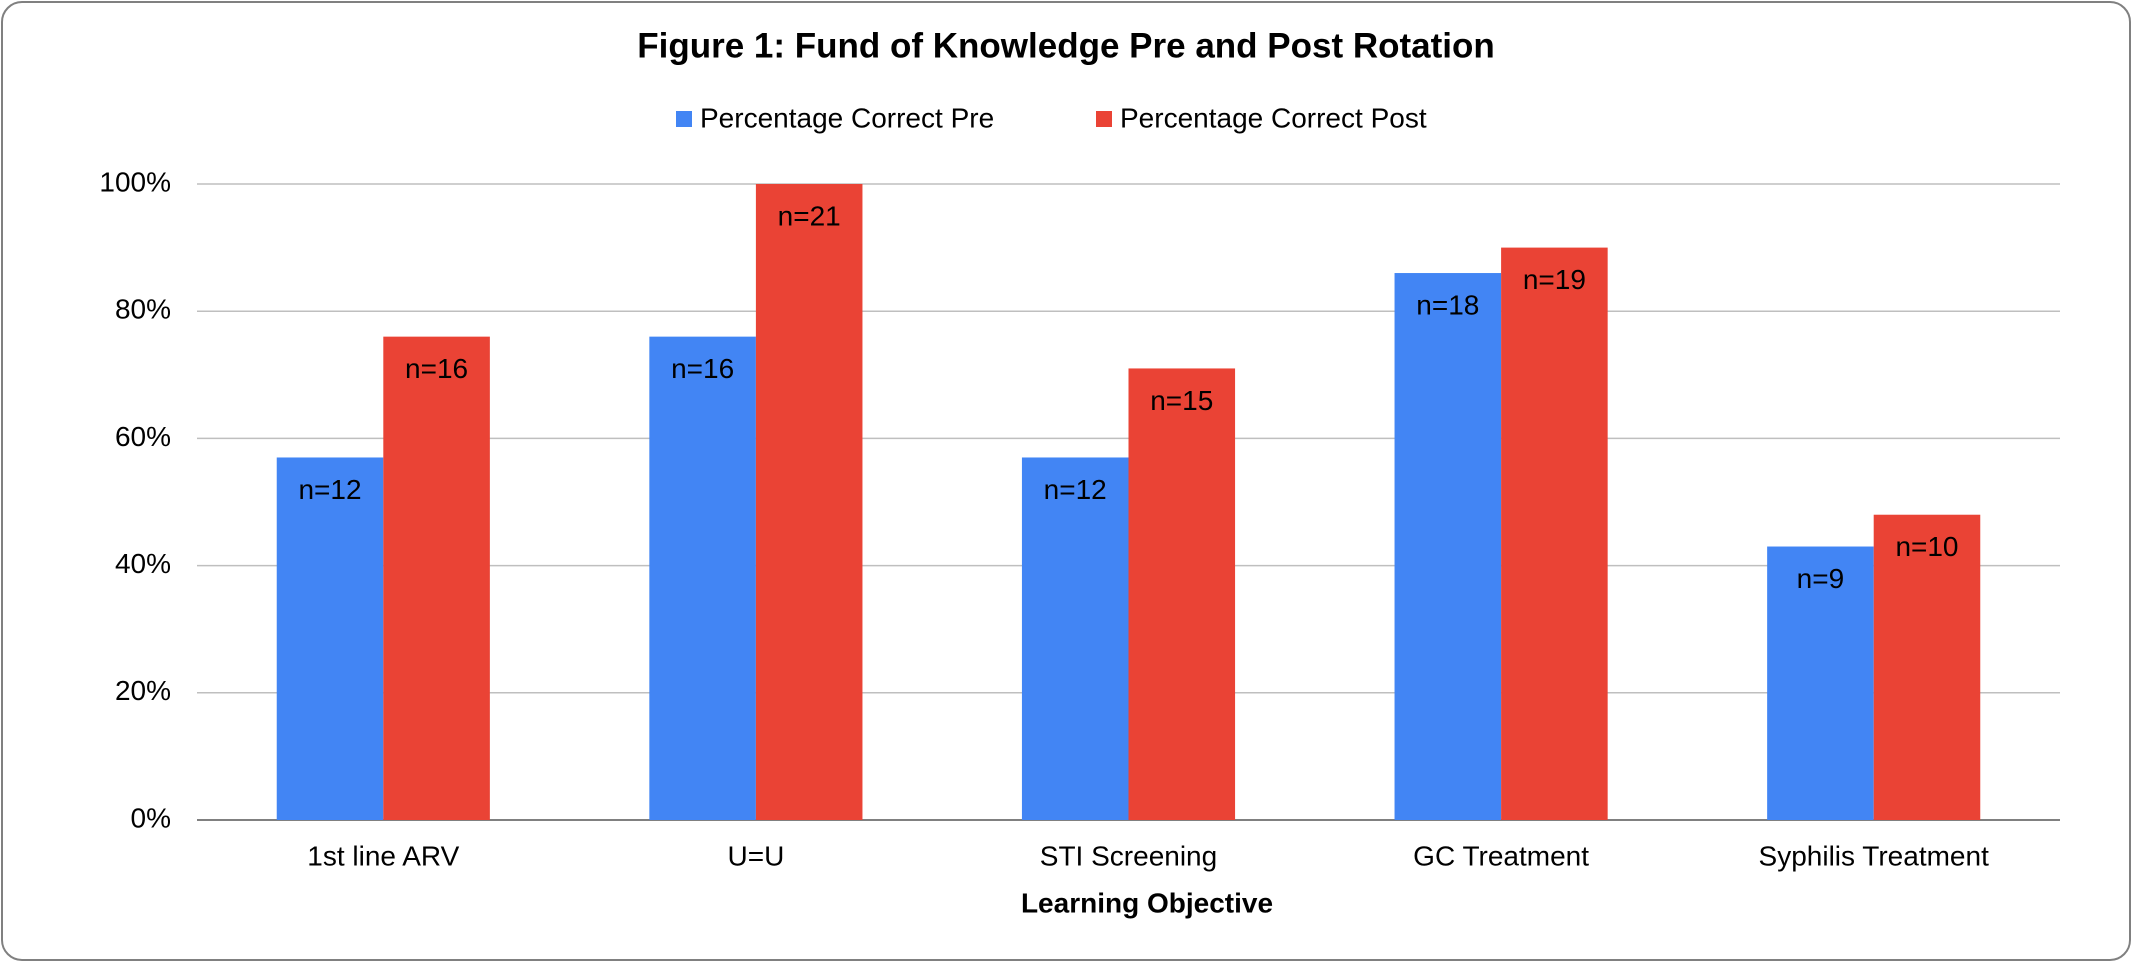 This screenshot has height=962, width=2132. Describe the element at coordinates (151, 817) in the screenshot. I see `y-tick-label: 0%` at that location.